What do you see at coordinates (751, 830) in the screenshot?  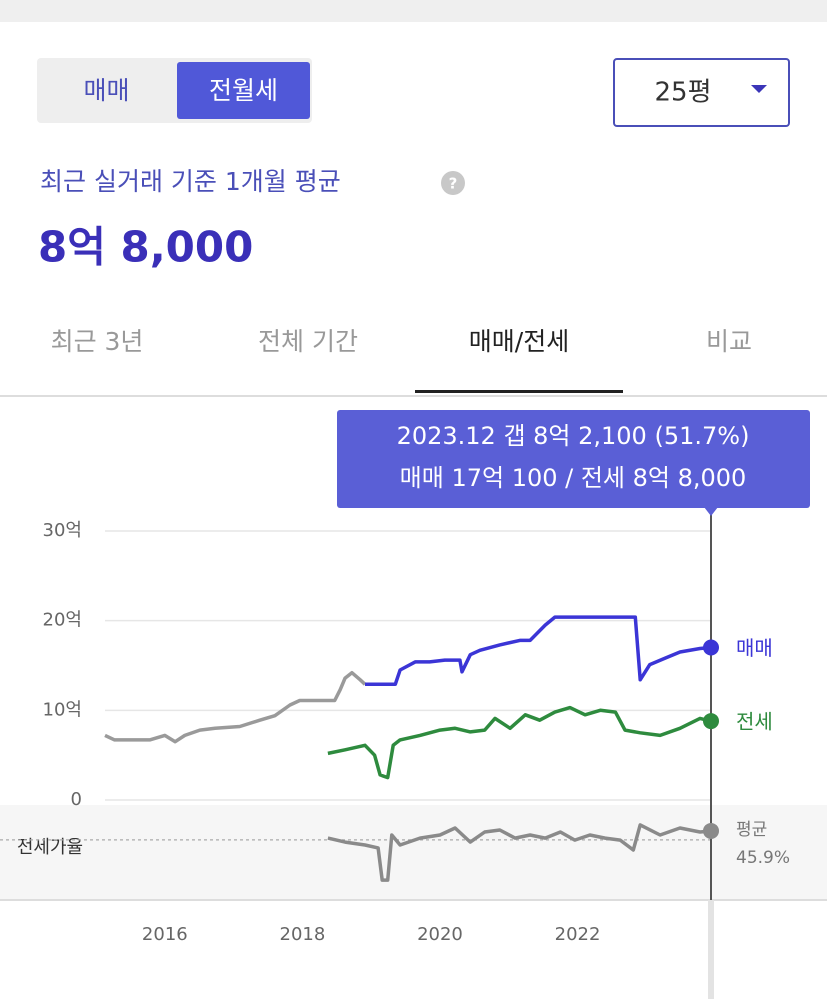 I see `average-name: 평균` at bounding box center [751, 830].